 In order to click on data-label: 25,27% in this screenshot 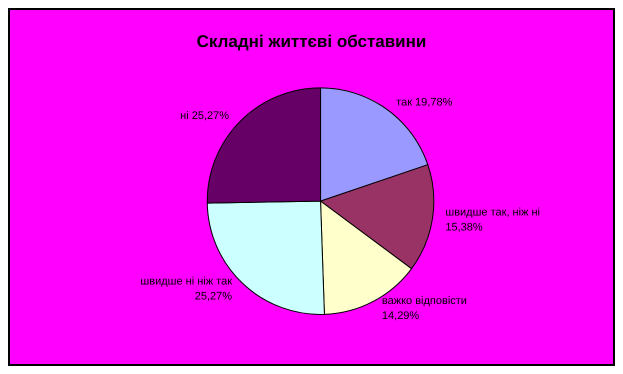, I will do `click(213, 296)`.